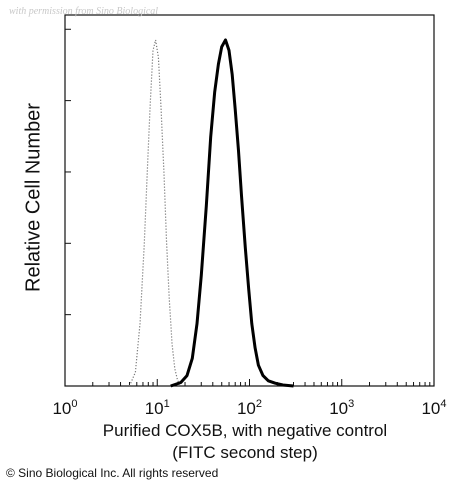  I want to click on x-tick-label: 10⁴, so click(433, 408).